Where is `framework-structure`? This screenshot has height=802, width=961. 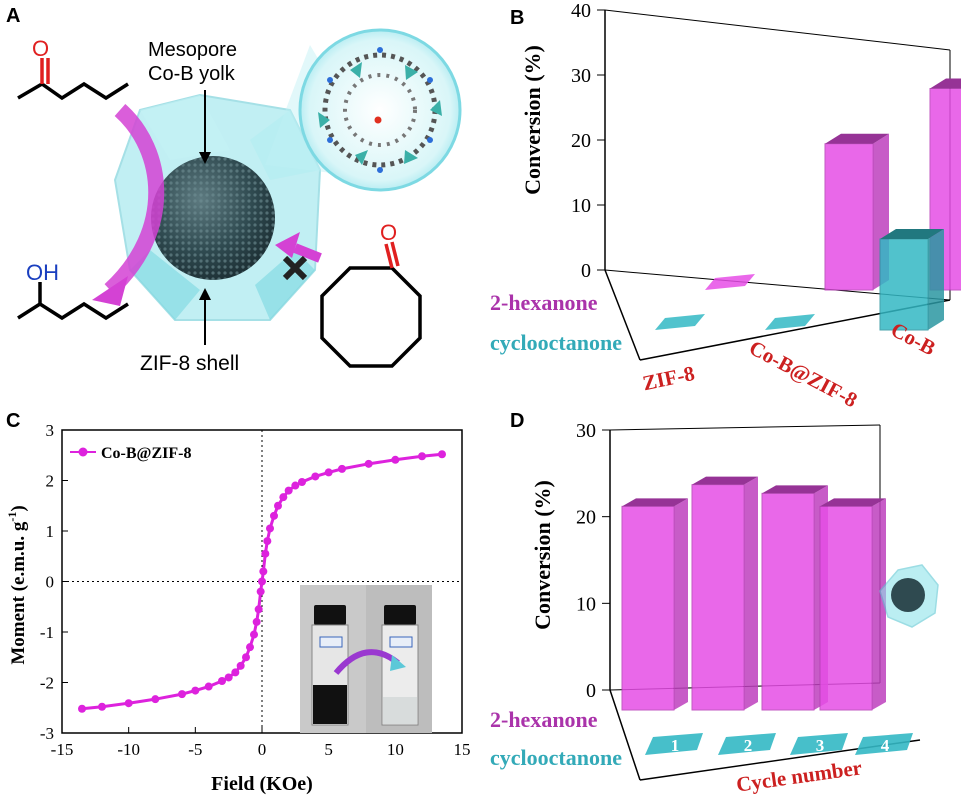 framework-structure is located at coordinates (380, 110).